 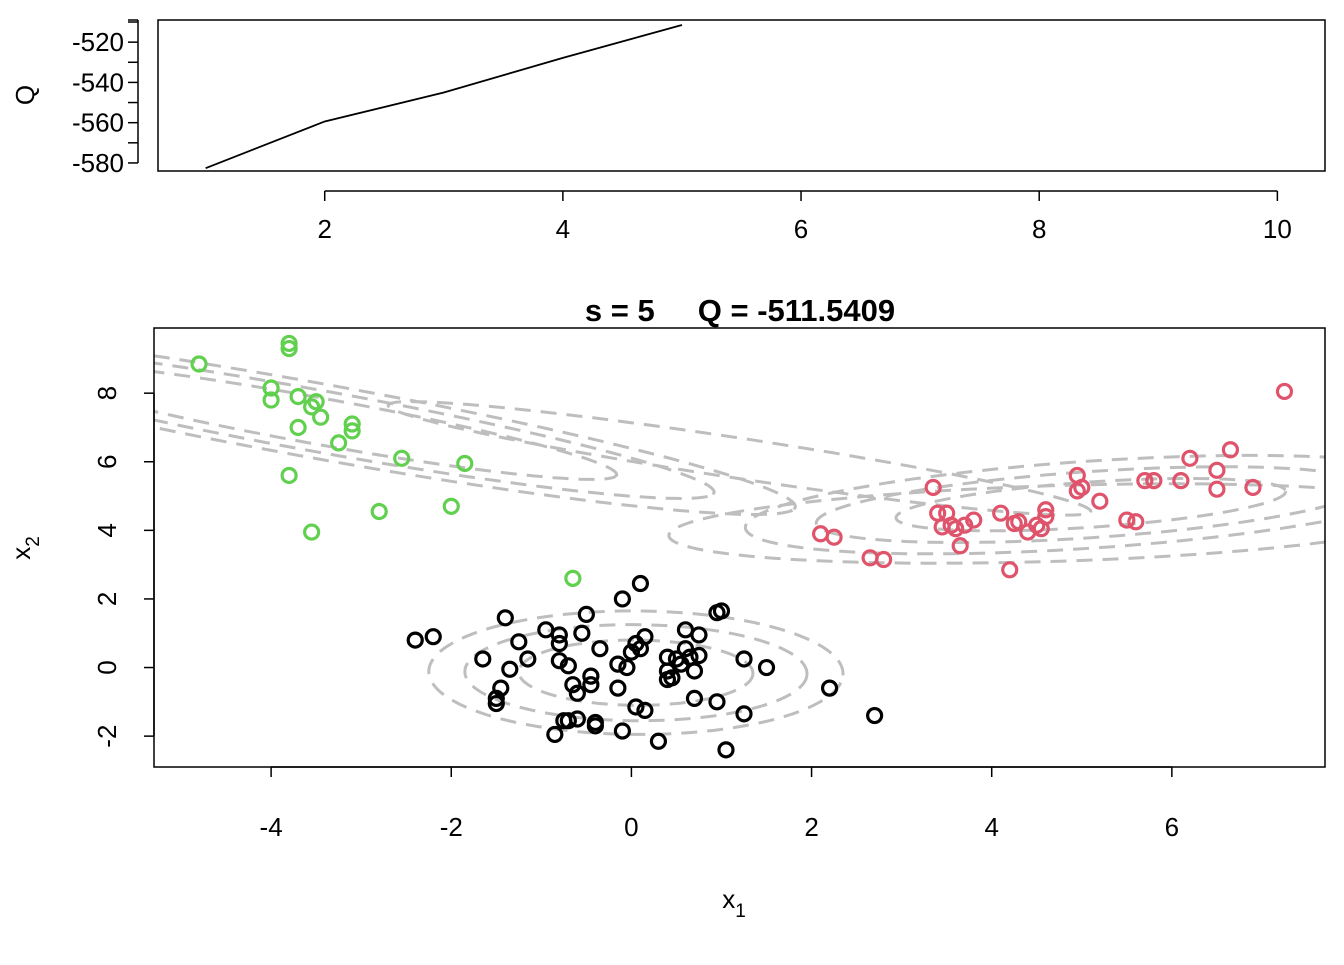 What do you see at coordinates (105, 98) in the screenshot?
I see `q-trace-y-axis: -580 -560 -540 -520` at bounding box center [105, 98].